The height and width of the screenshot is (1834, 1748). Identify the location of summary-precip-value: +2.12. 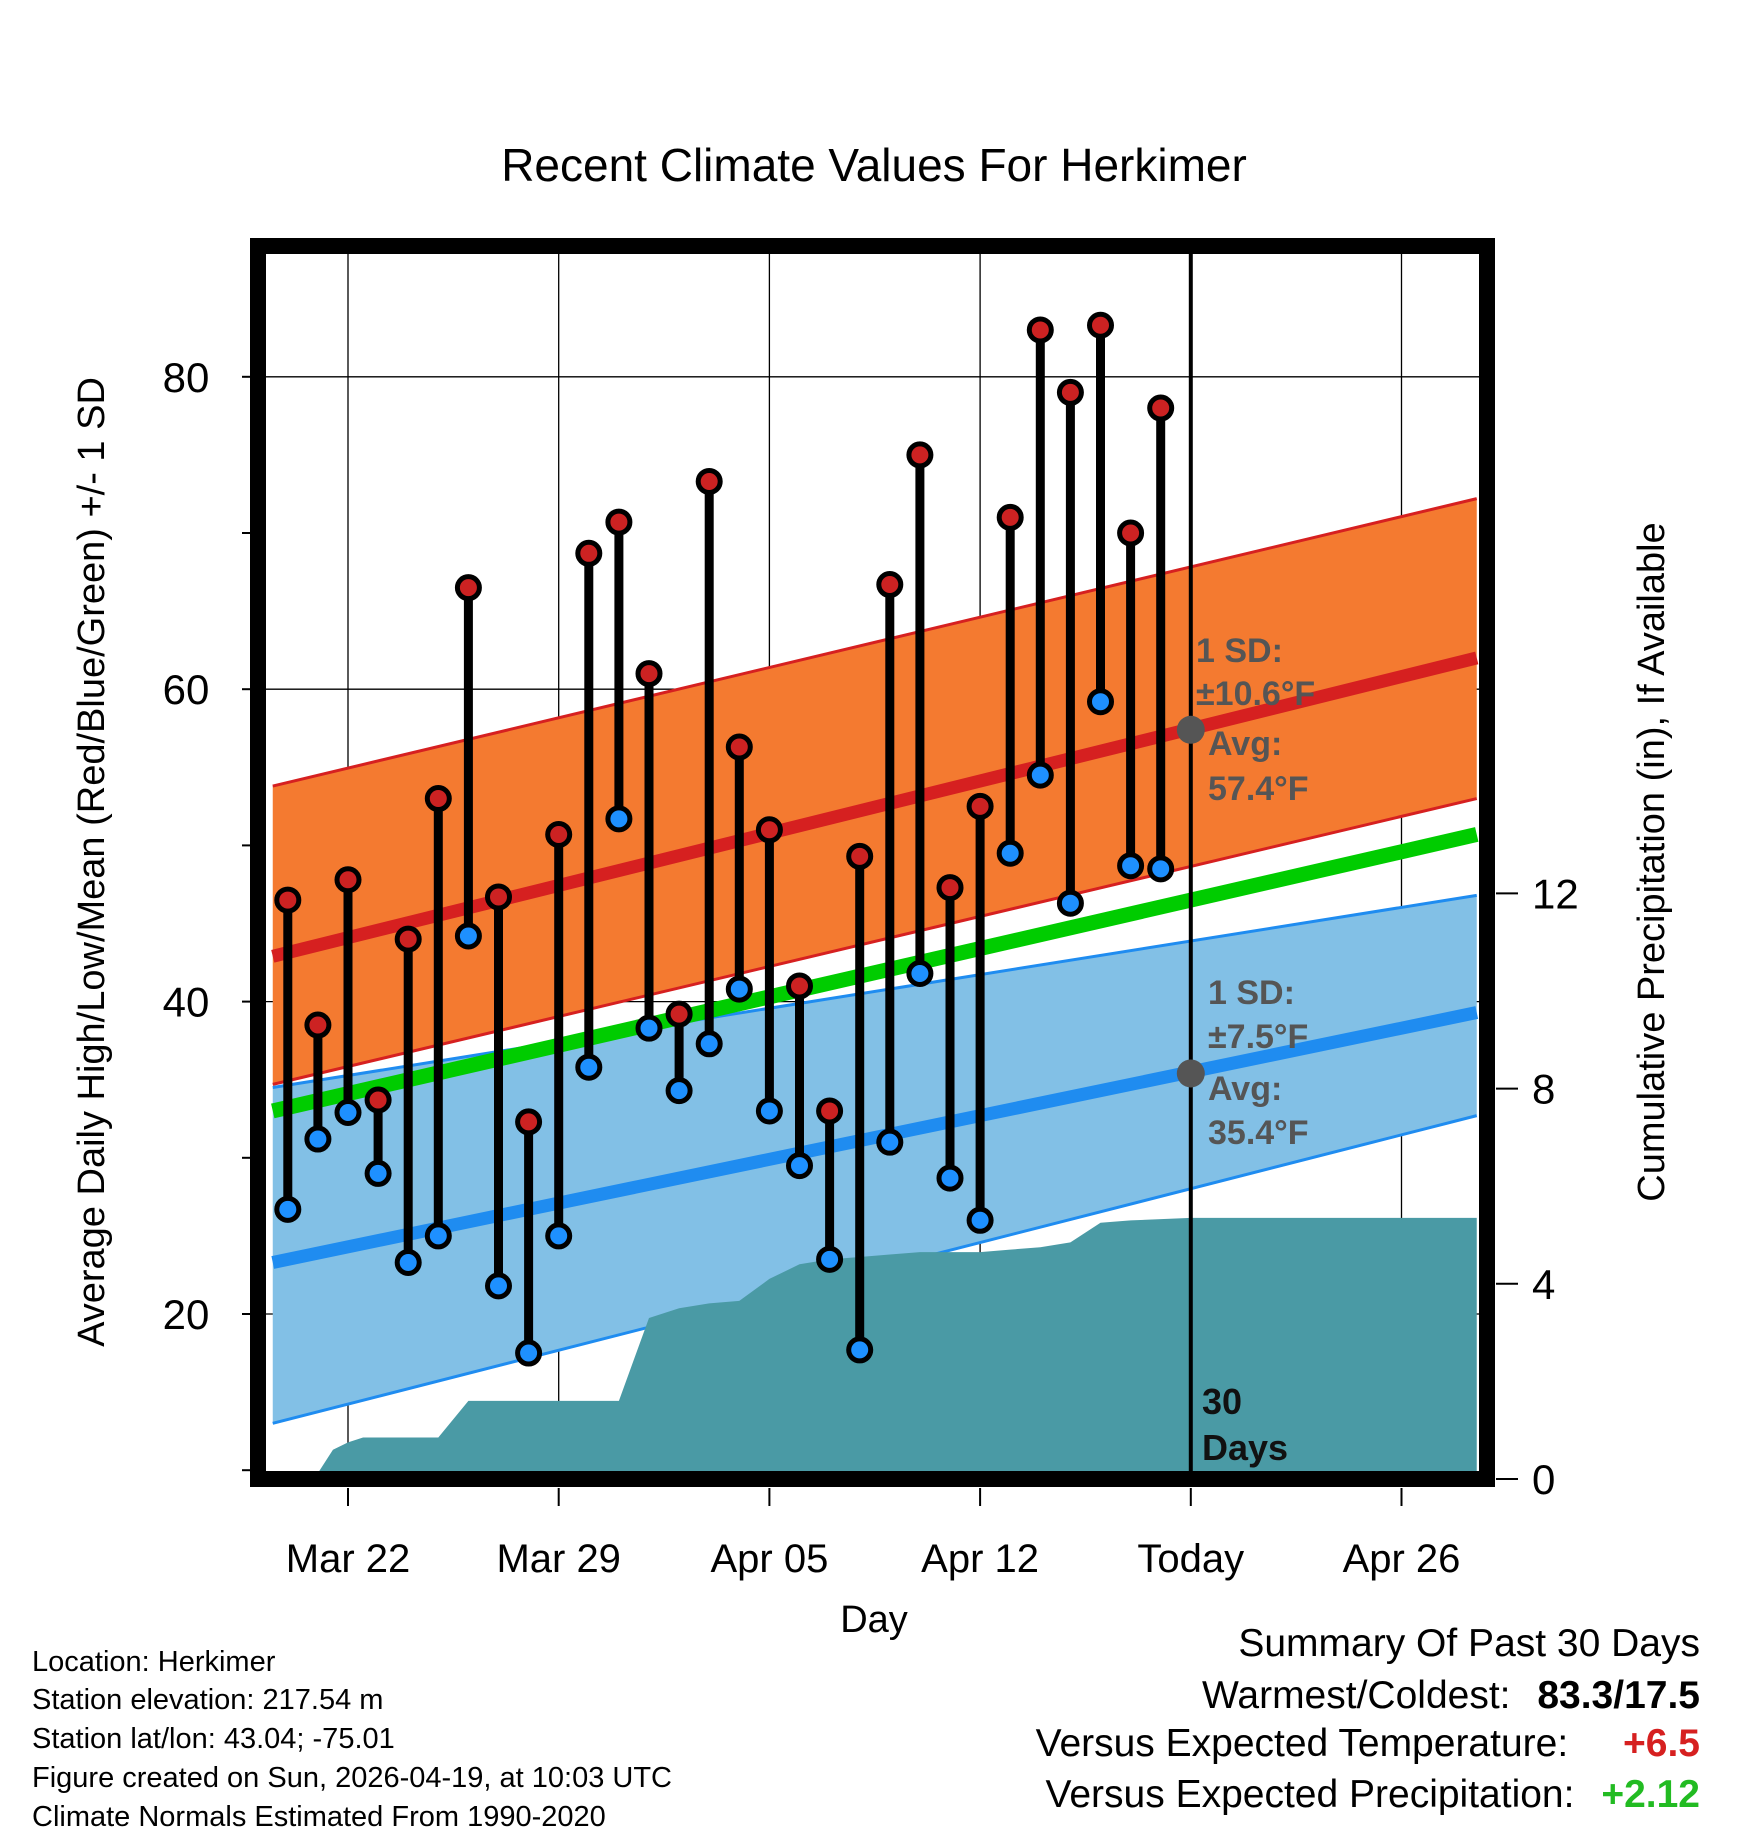
(1650, 1794).